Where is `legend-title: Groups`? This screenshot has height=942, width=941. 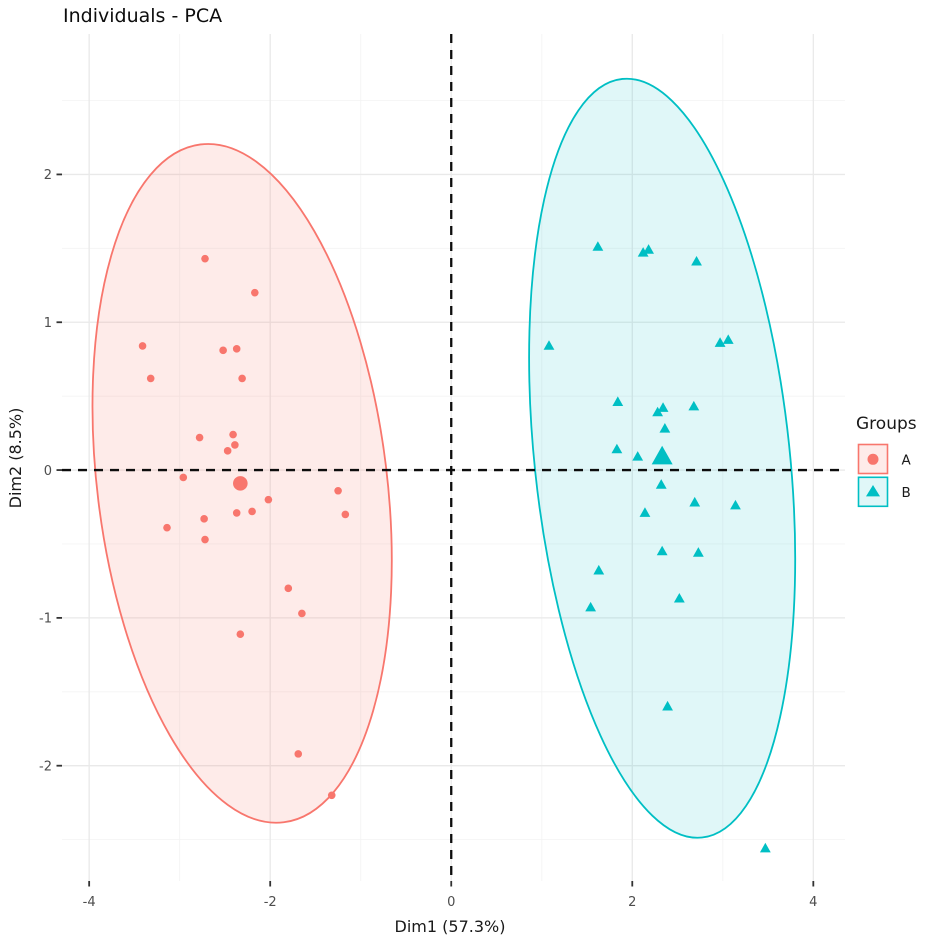
legend-title: Groups is located at coordinates (886, 424).